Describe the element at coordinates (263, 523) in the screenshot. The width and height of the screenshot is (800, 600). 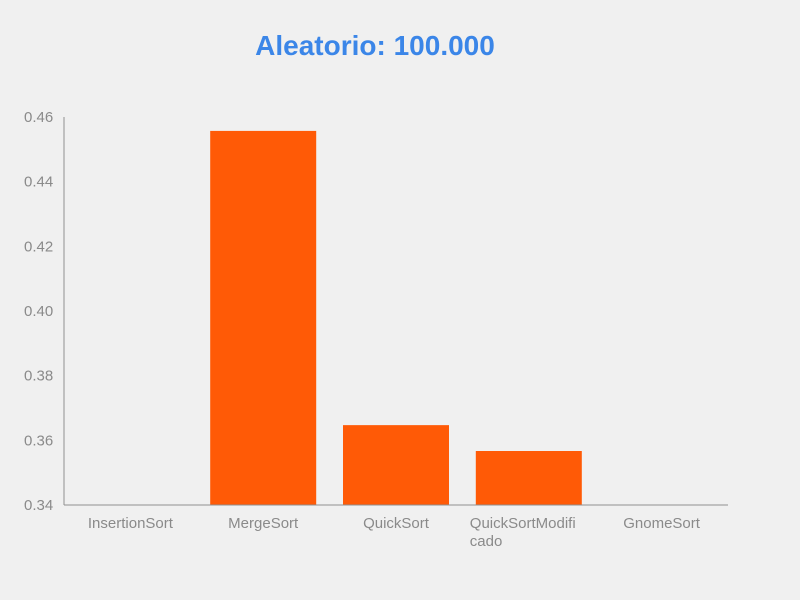
I see `x-tick-label: MergeSort` at that location.